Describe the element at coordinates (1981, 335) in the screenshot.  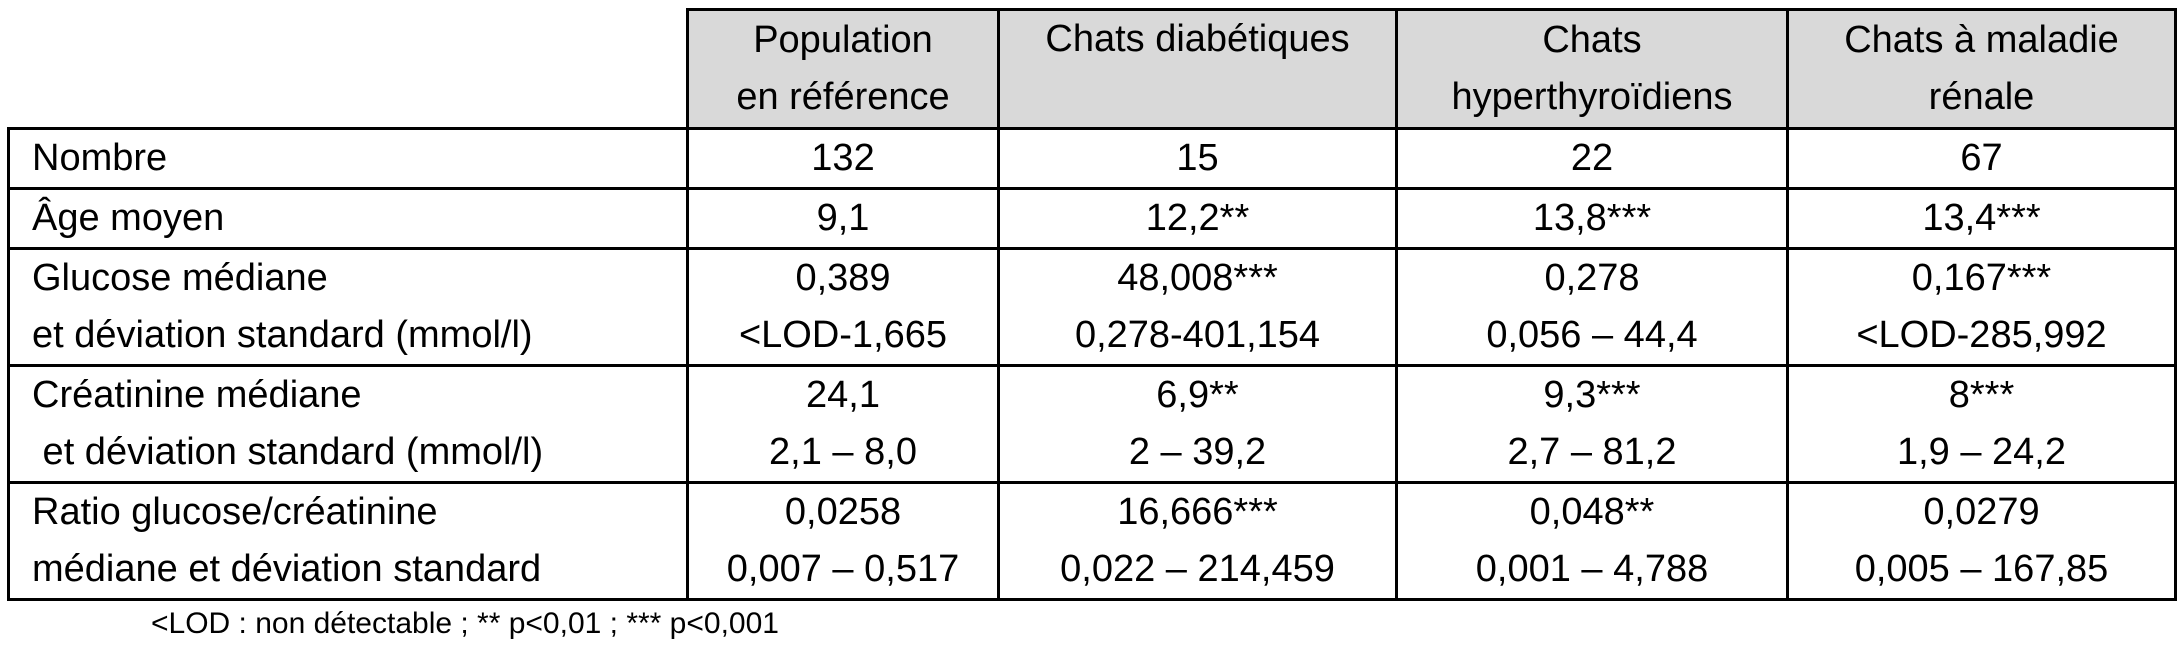
I see `cell-line: <LOD-285,992` at that location.